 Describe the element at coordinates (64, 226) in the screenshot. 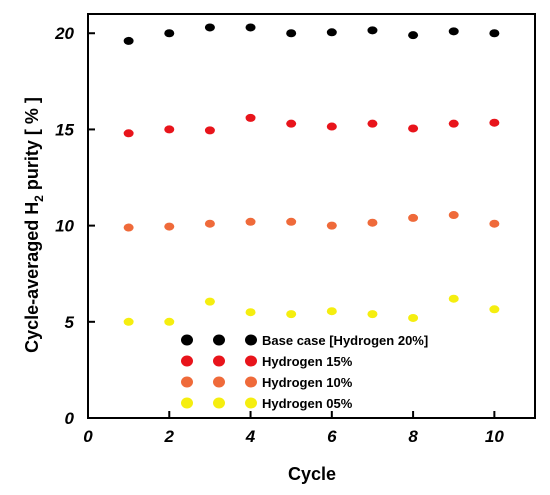

I see `y-tick-label: 10` at that location.